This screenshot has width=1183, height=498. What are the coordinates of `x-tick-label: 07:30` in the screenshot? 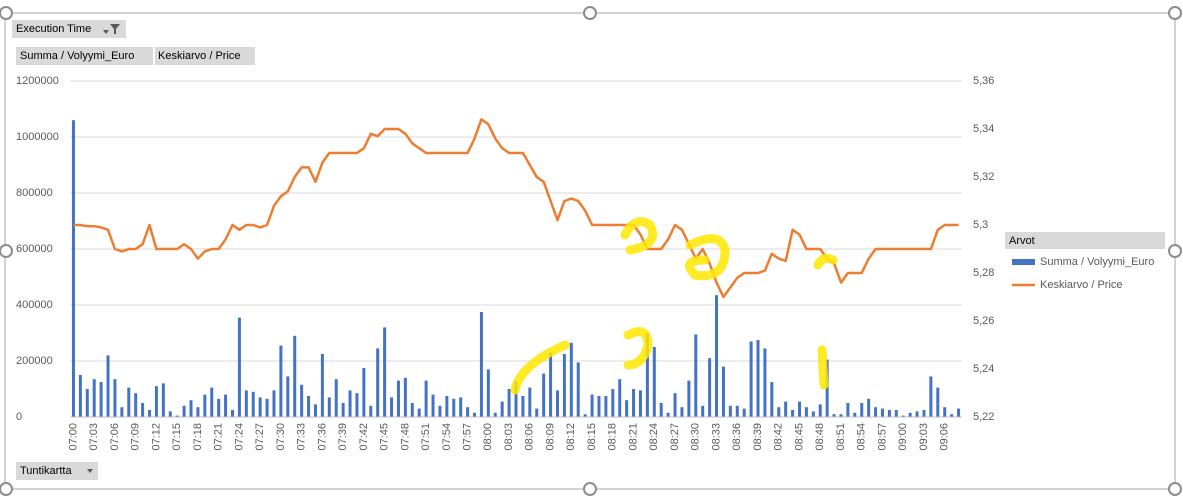 It's located at (281, 437).